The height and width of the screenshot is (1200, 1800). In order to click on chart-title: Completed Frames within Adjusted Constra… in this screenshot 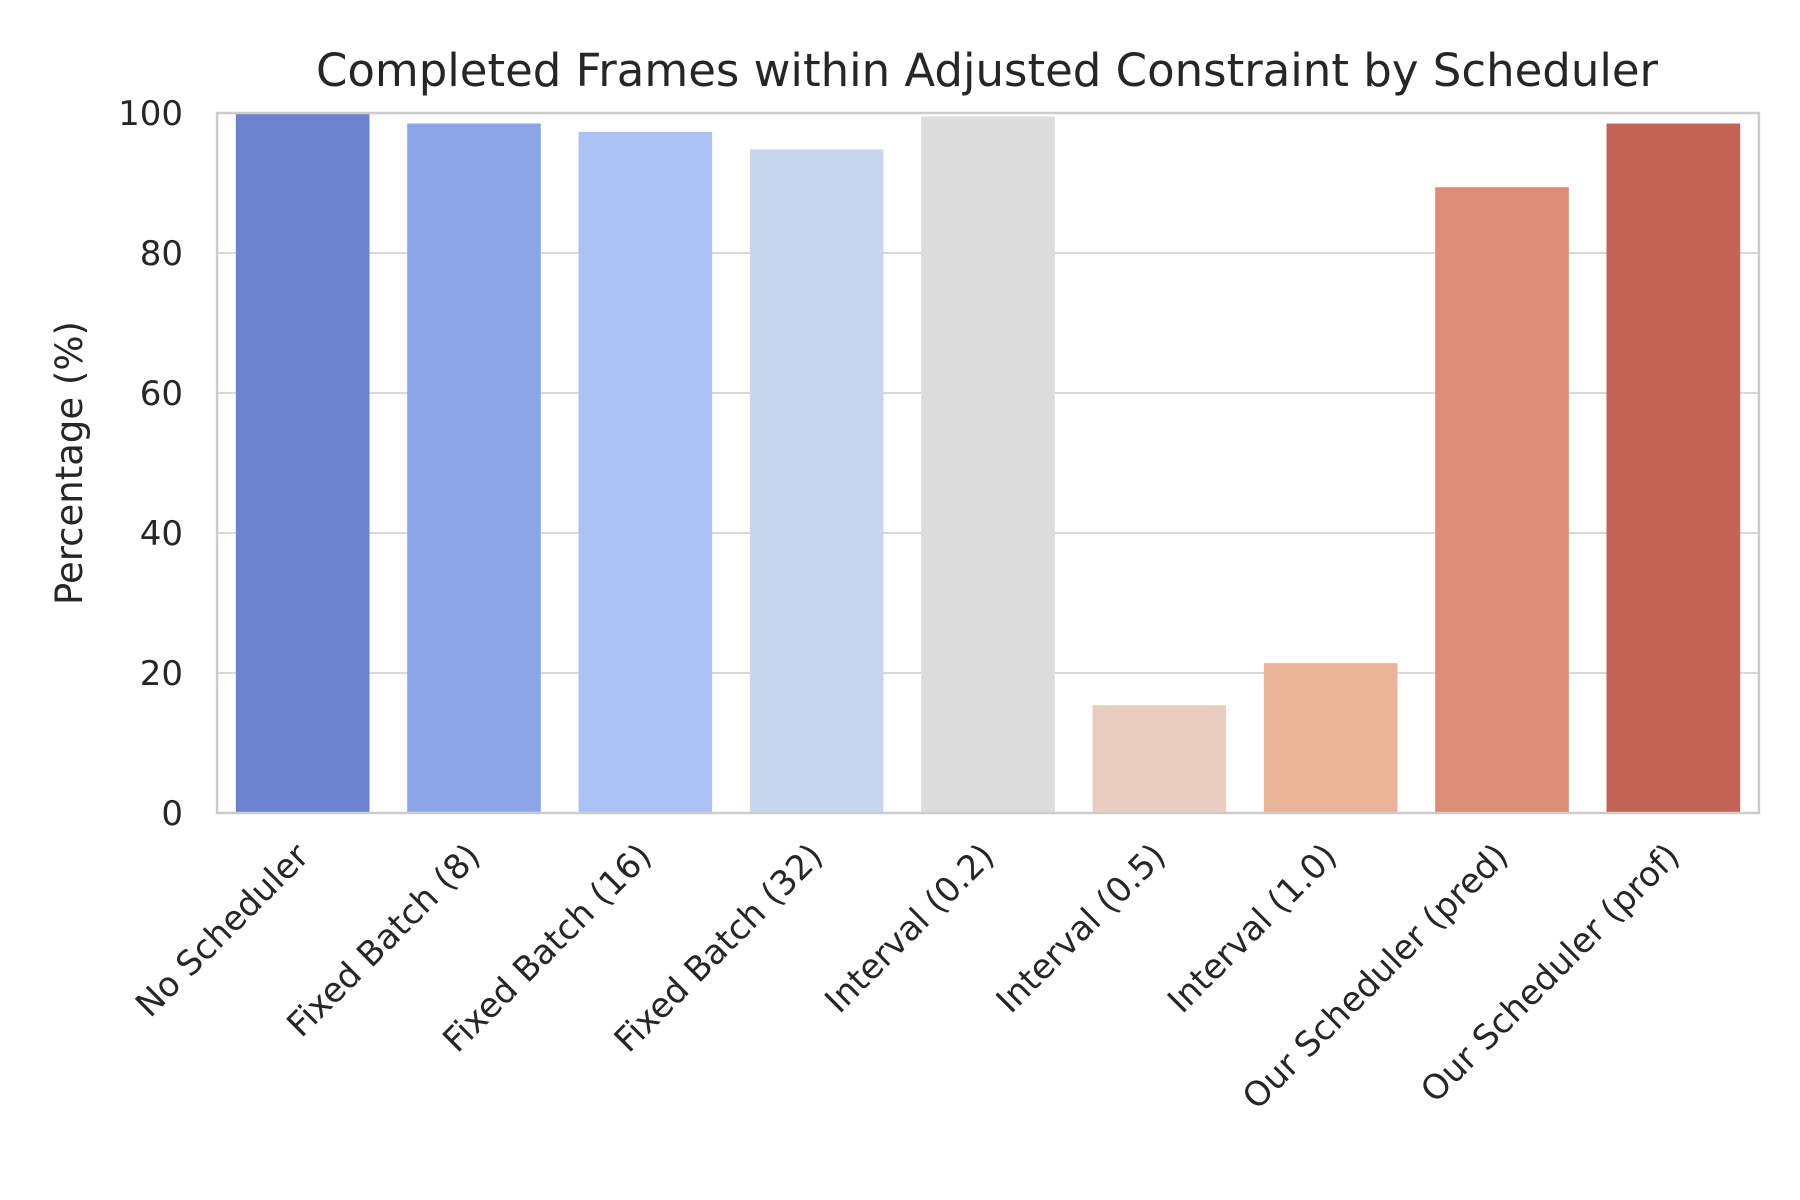, I will do `click(987, 70)`.